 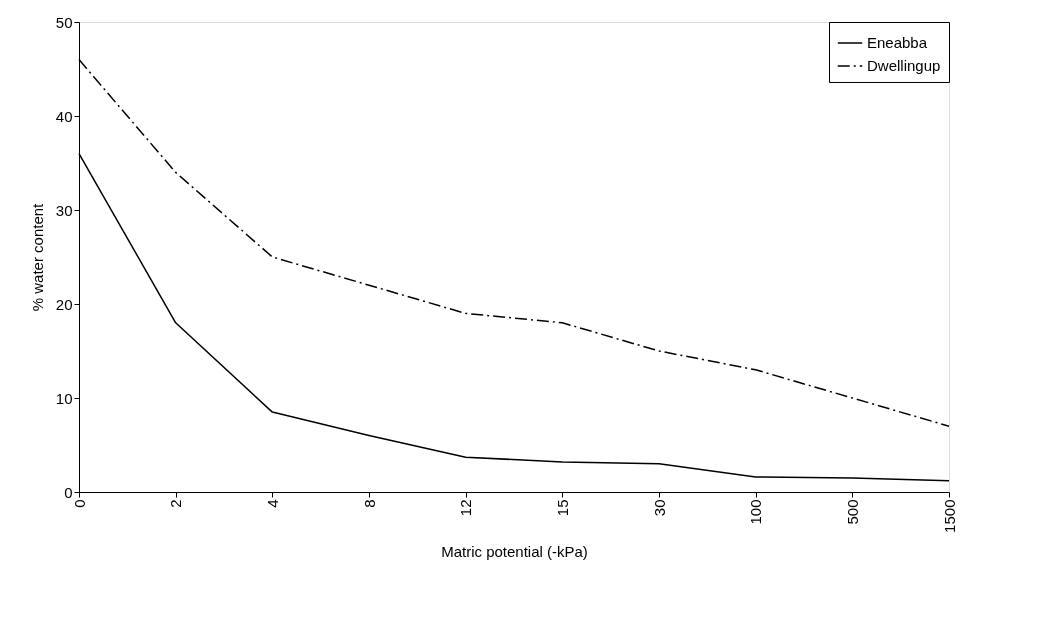 What do you see at coordinates (64, 304) in the screenshot?
I see `y-tick-label: 20` at bounding box center [64, 304].